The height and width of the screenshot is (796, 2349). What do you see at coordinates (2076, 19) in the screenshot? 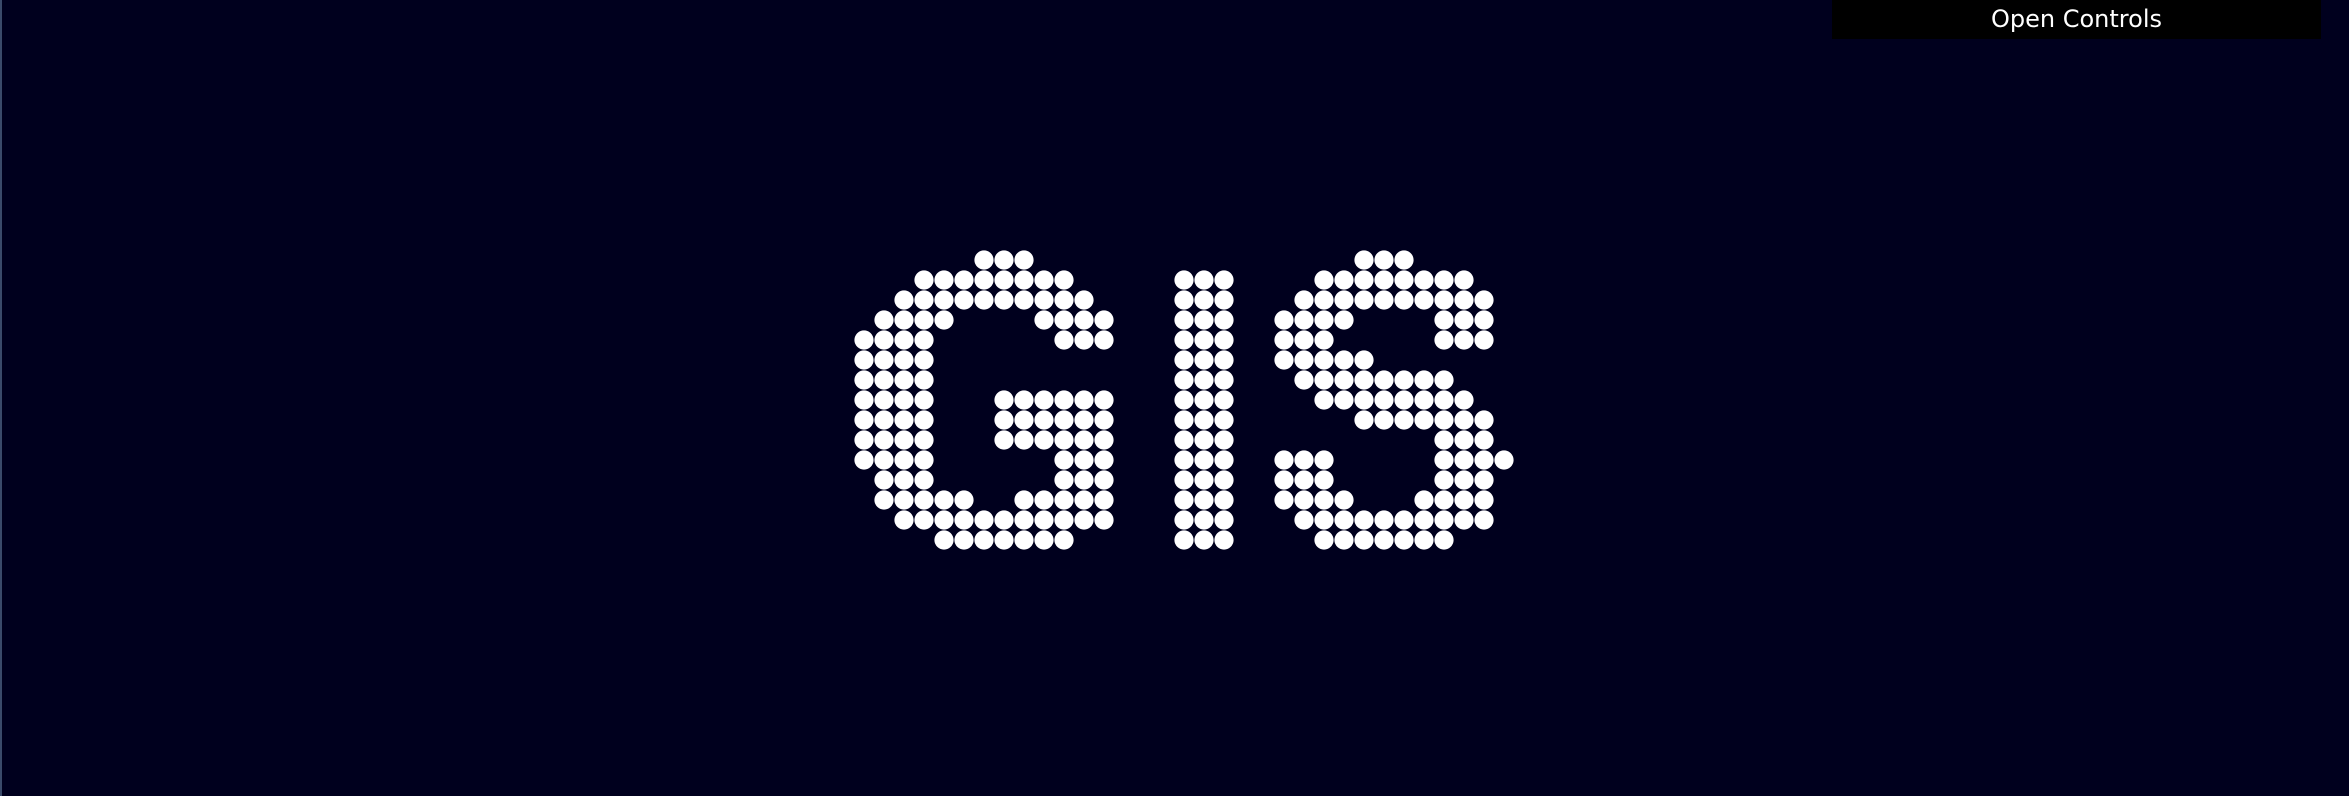
I see `open-controls-button: Open Controls` at bounding box center [2076, 19].